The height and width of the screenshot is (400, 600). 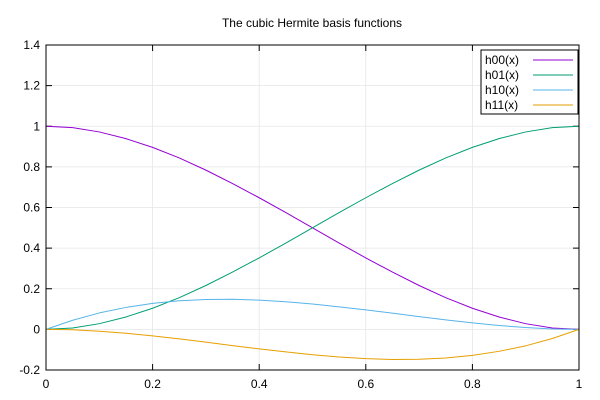 I want to click on x-tick-label: 0, so click(x=46, y=384).